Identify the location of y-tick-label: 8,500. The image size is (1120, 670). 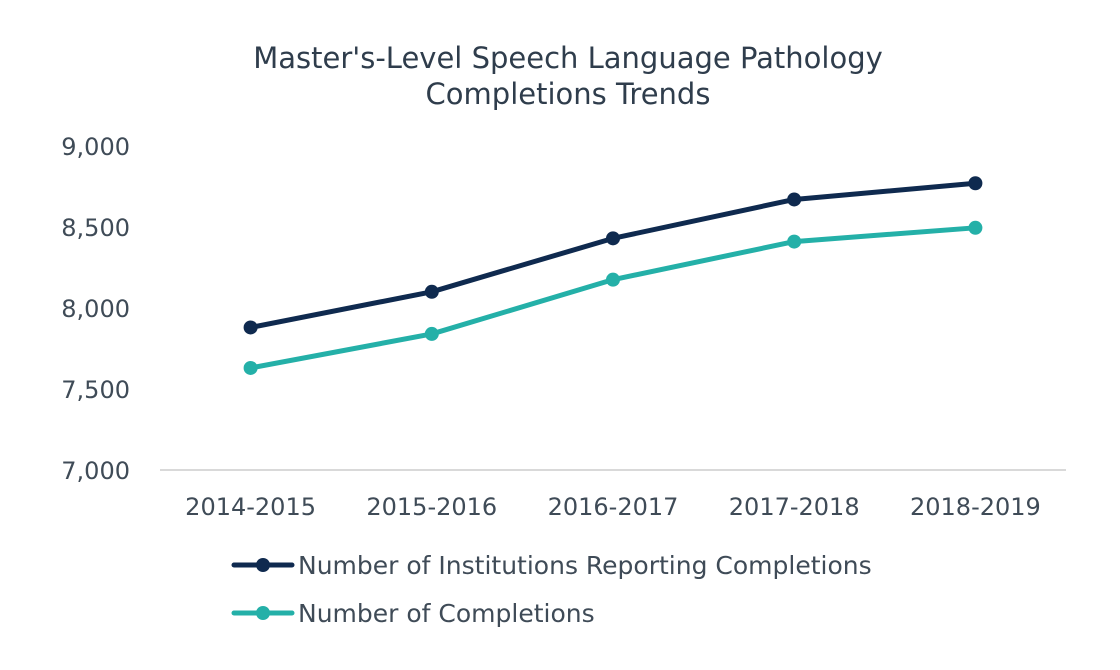
(95, 228).